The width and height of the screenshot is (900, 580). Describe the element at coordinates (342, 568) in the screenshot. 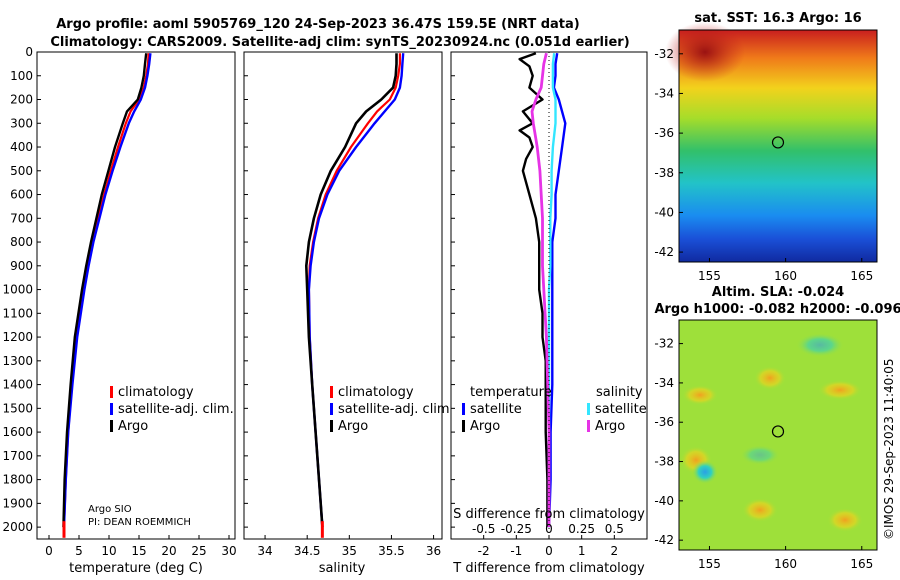

I see `salinity-xlabel: salinity` at that location.